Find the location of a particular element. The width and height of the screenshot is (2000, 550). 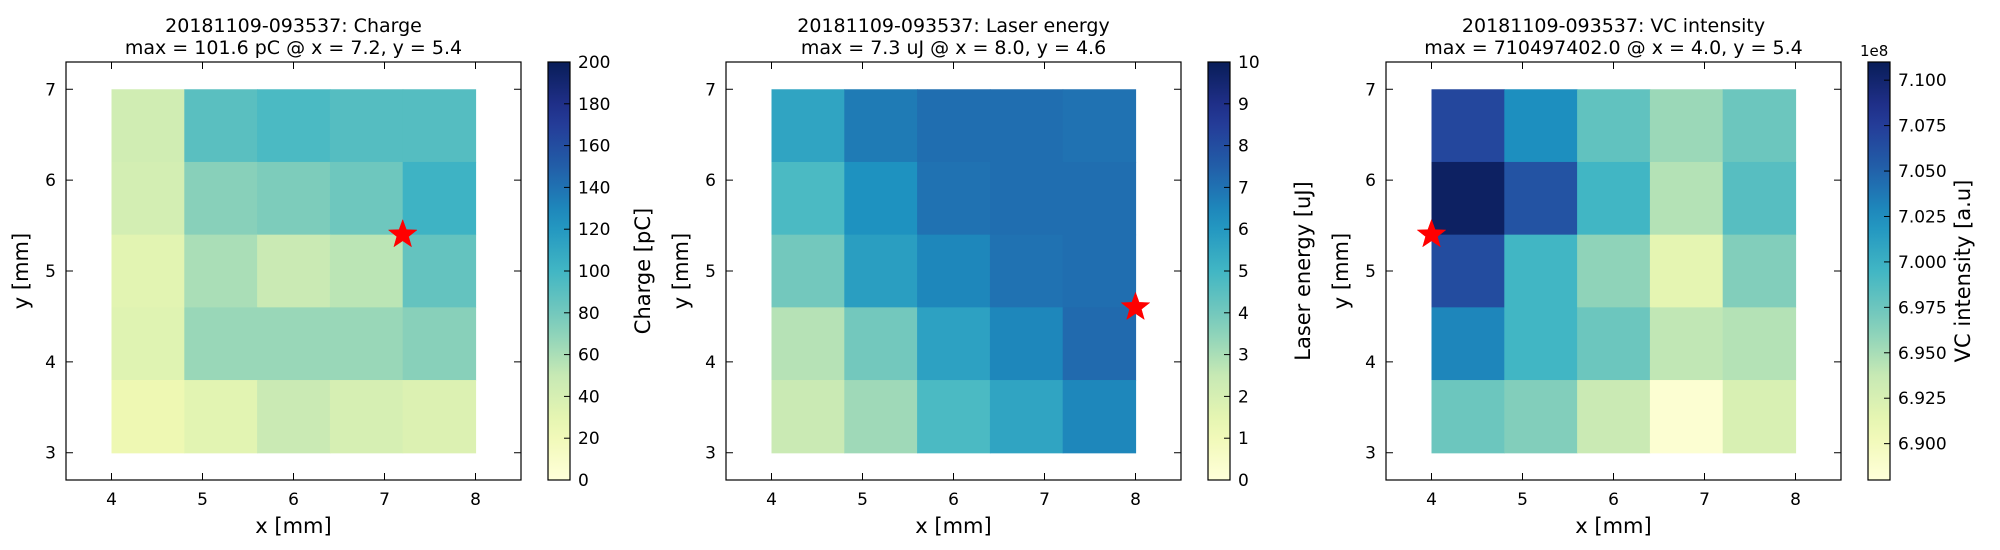

colorbar-tick-label: 6 is located at coordinates (1243, 230).